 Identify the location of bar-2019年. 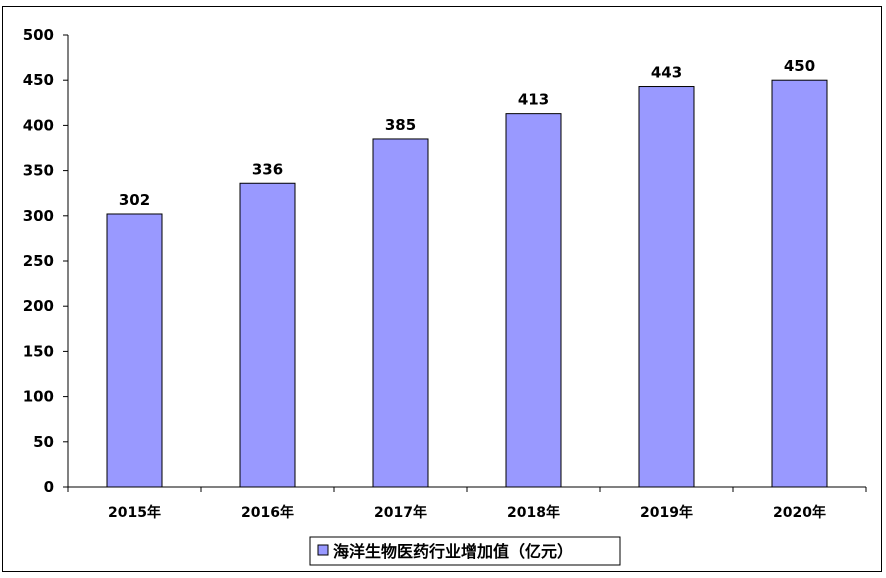
(666, 287).